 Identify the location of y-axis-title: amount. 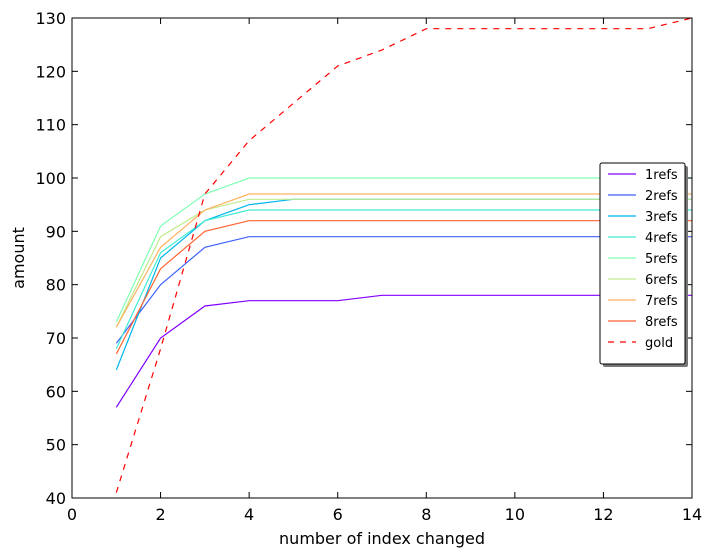
(18, 258).